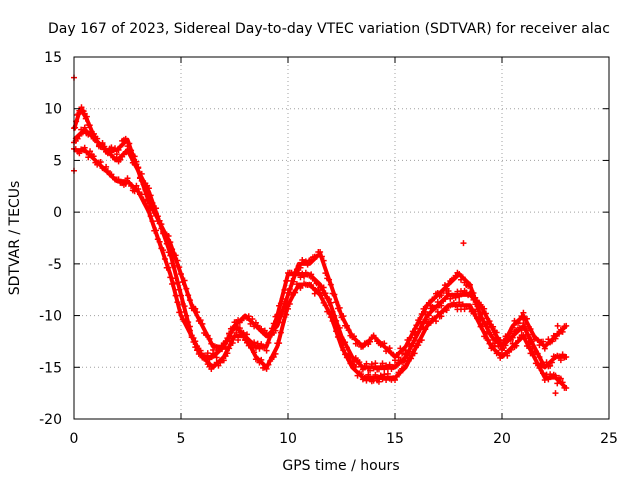 The width and height of the screenshot is (640, 480). I want to click on data-point-outlier, so click(555, 393).